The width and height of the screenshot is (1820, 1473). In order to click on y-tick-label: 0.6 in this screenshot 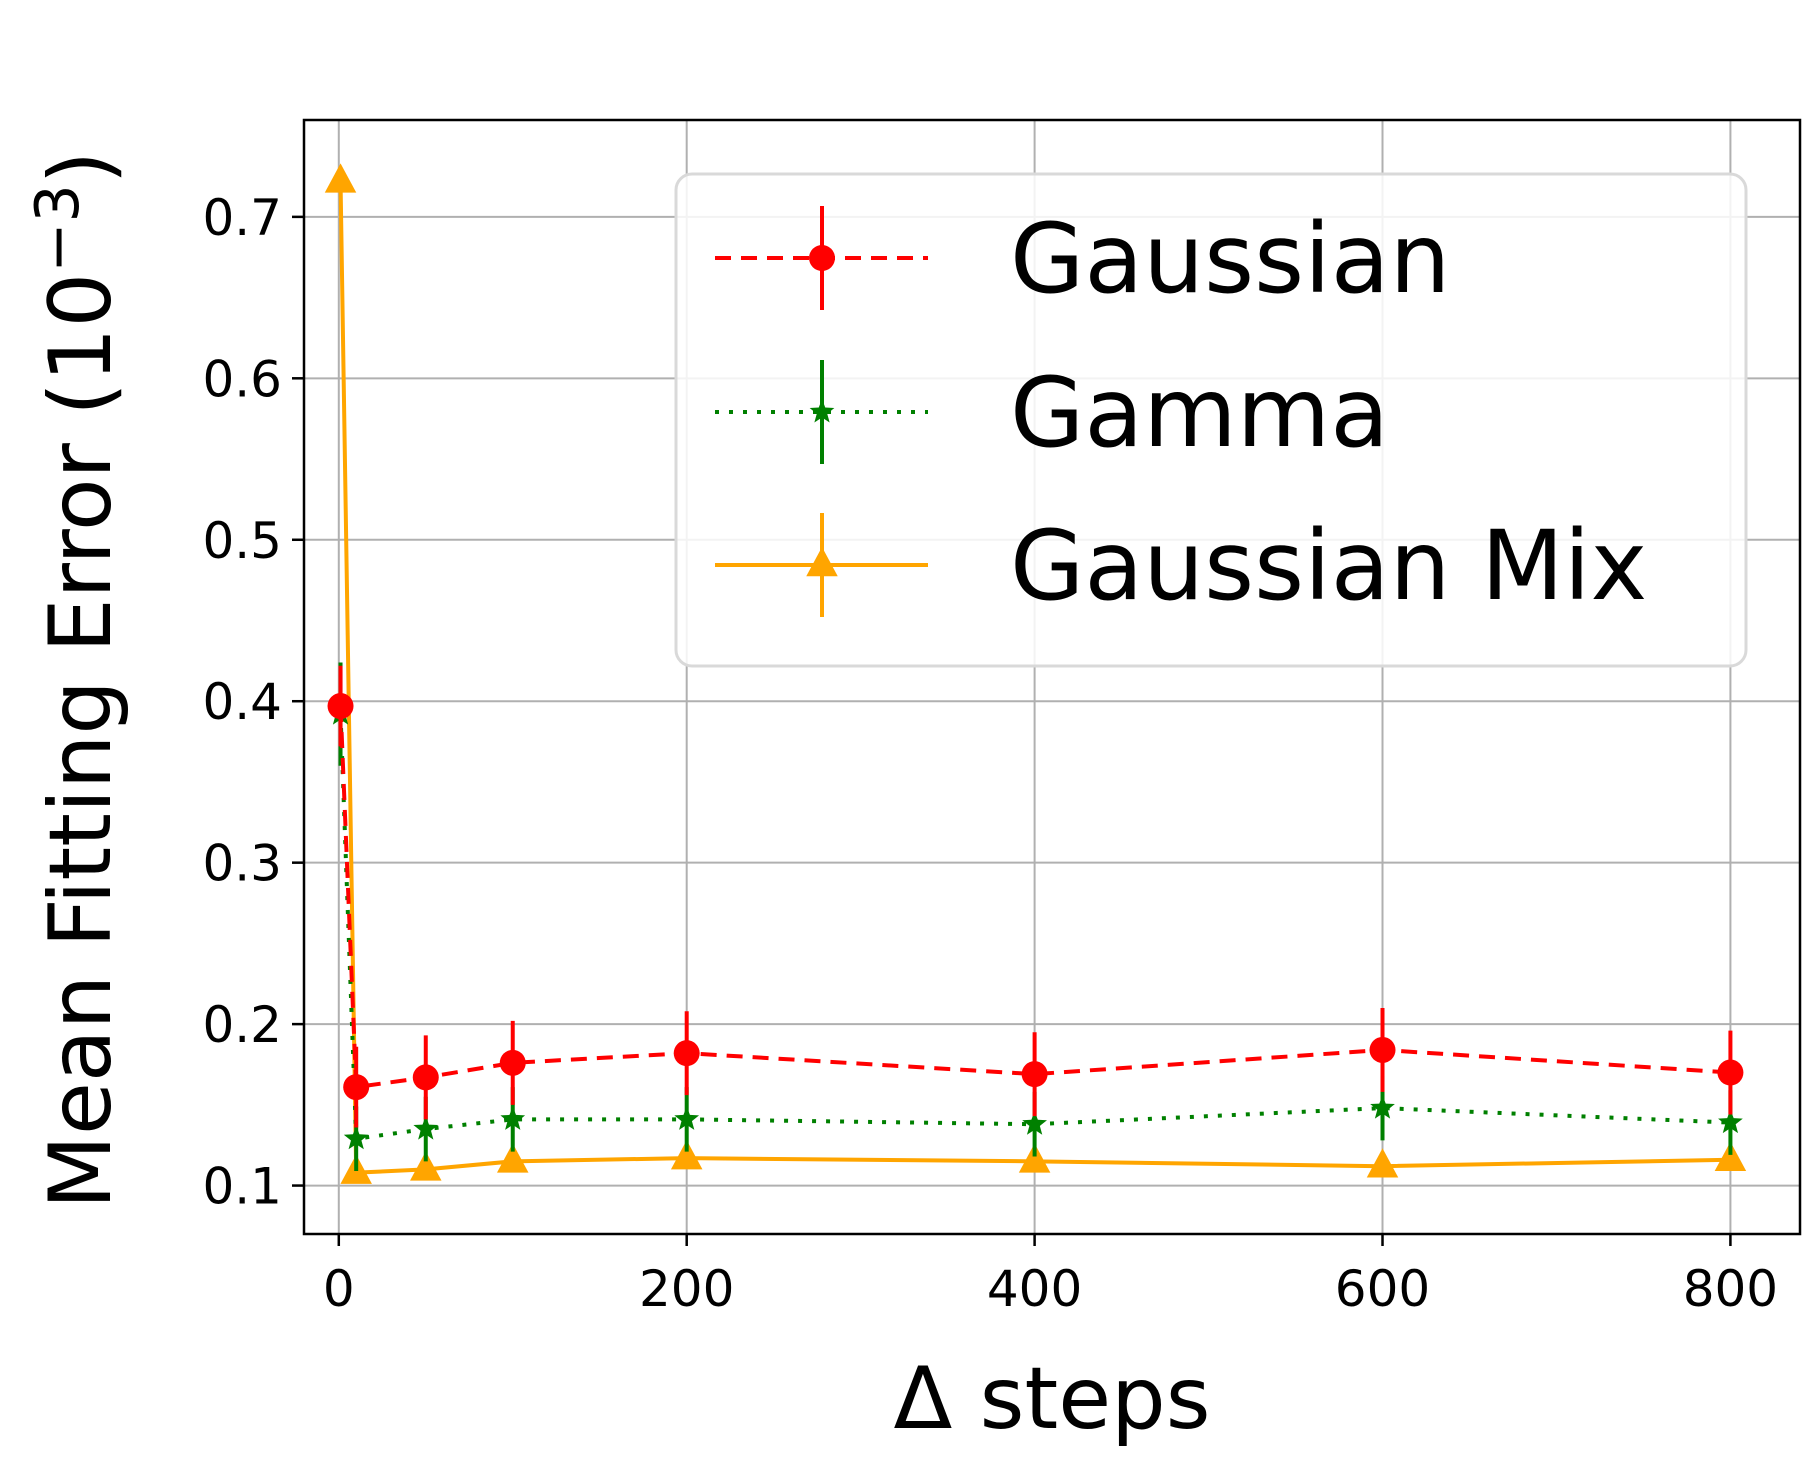, I will do `click(242, 379)`.